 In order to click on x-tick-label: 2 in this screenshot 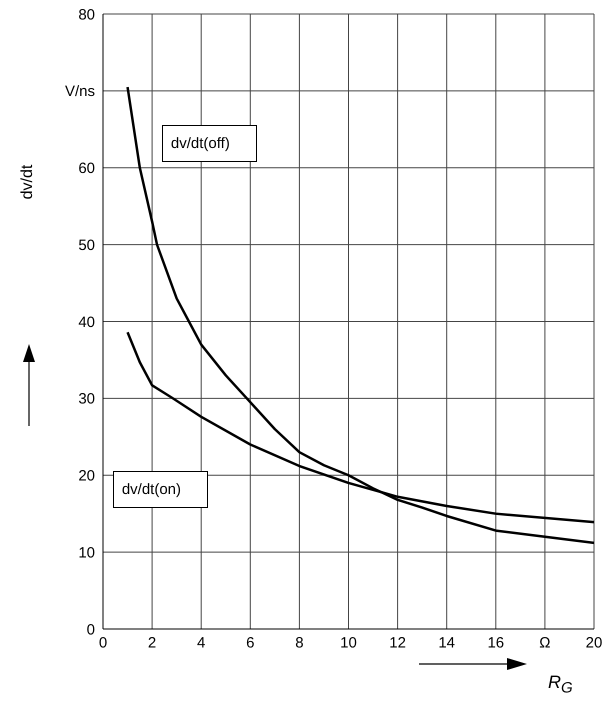, I will do `click(152, 643)`.